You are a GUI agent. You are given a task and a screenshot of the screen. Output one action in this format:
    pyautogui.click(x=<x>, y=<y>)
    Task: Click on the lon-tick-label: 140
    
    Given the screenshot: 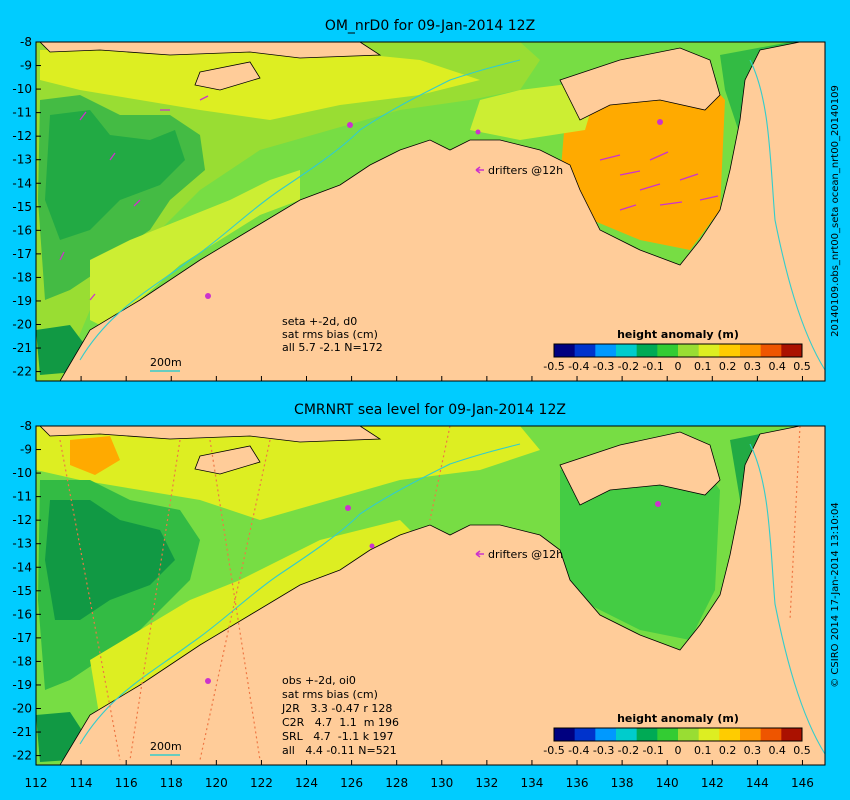 What is the action you would take?
    pyautogui.click(x=667, y=783)
    